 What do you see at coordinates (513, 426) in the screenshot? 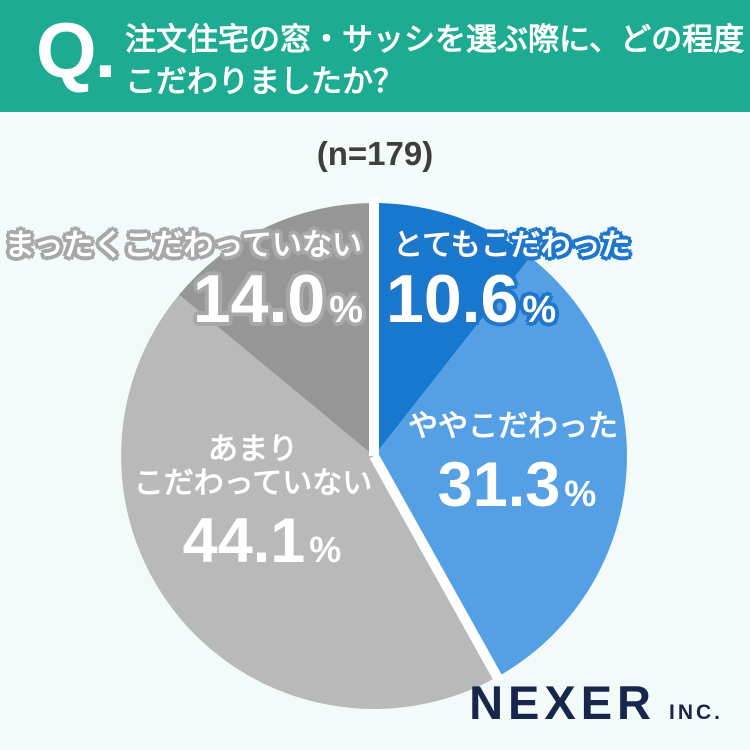
I see `segment-label-somewhat: ややこだわった` at bounding box center [513, 426].